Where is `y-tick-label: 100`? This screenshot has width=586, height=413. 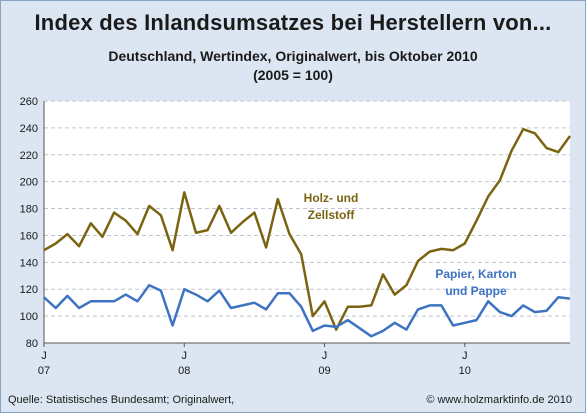 y-tick-label: 100 is located at coordinates (29, 317).